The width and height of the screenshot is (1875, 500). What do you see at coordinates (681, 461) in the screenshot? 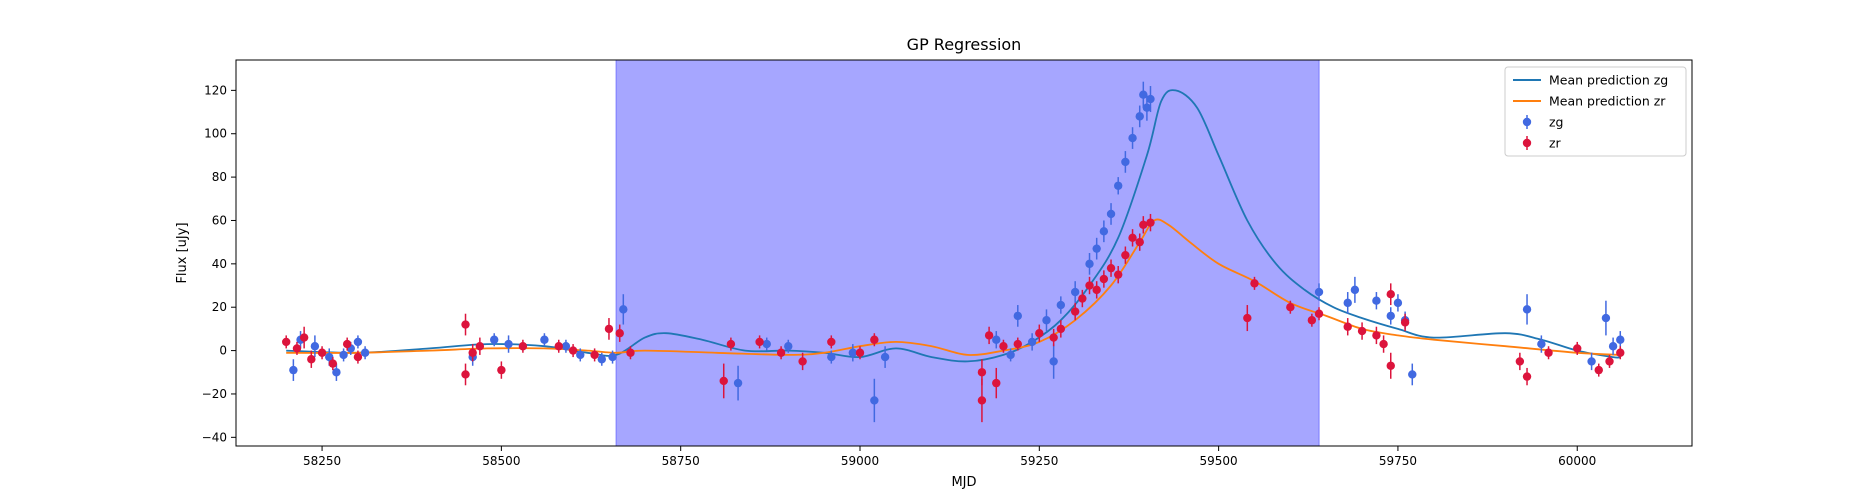
I see `x-tick-label: 58750` at bounding box center [681, 461].